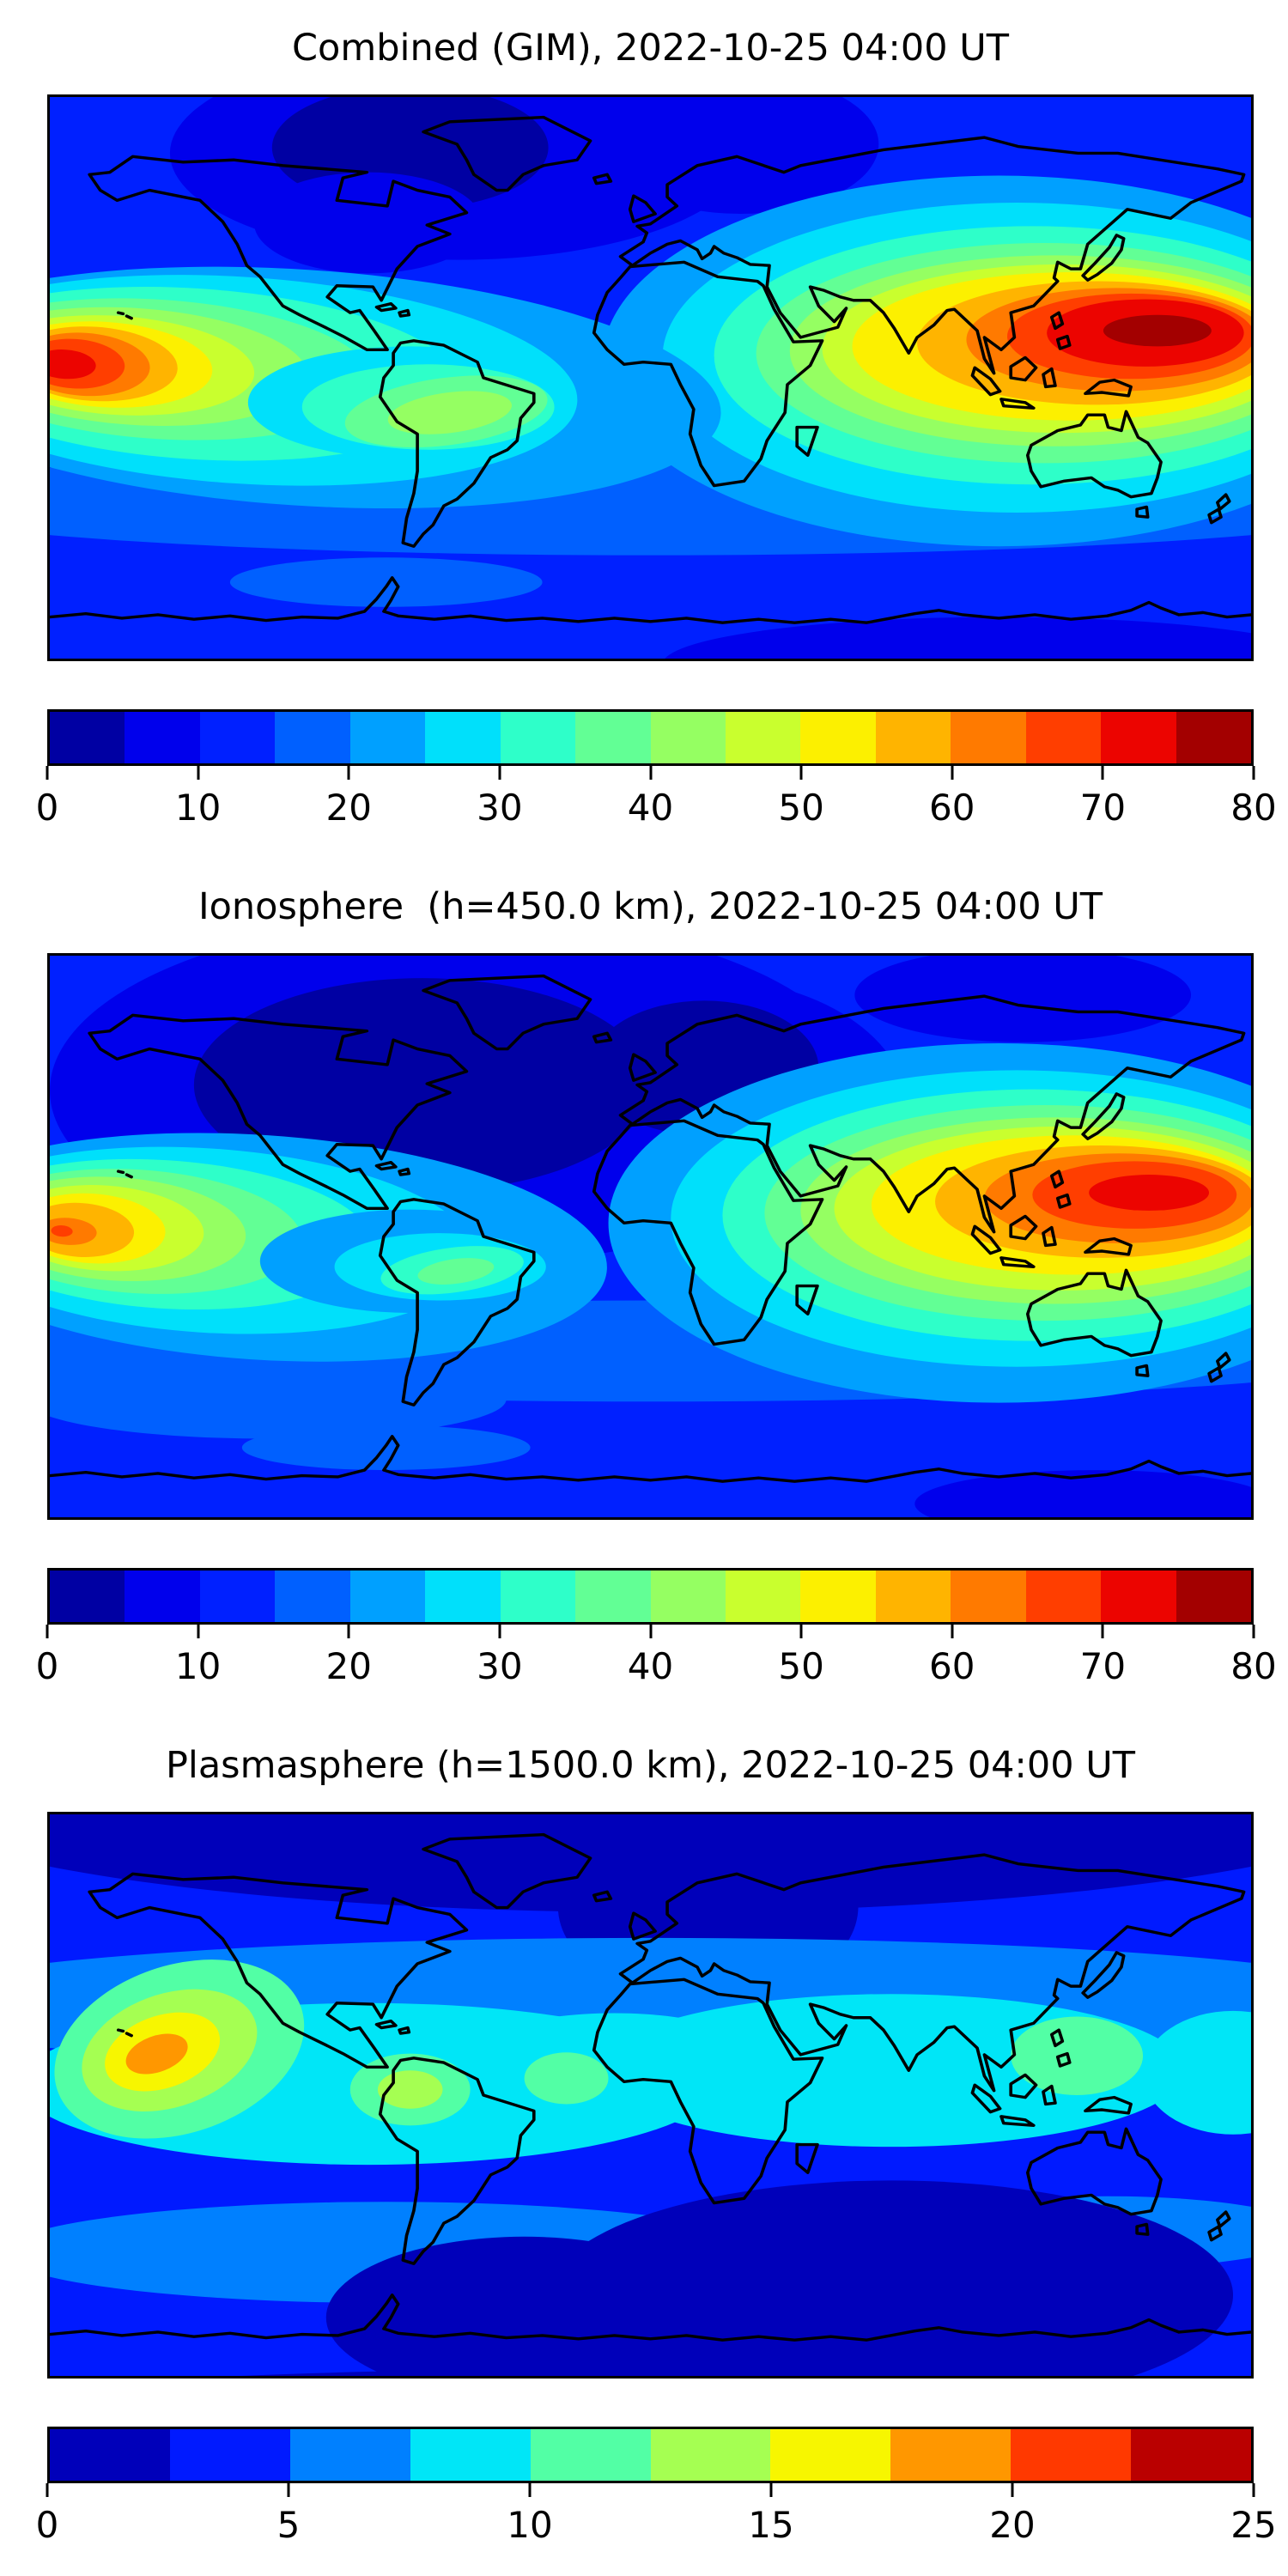  I want to click on colorbar-axis-ionosphere: 0 10 20 30 40 50 60 70 80, so click(656, 1671).